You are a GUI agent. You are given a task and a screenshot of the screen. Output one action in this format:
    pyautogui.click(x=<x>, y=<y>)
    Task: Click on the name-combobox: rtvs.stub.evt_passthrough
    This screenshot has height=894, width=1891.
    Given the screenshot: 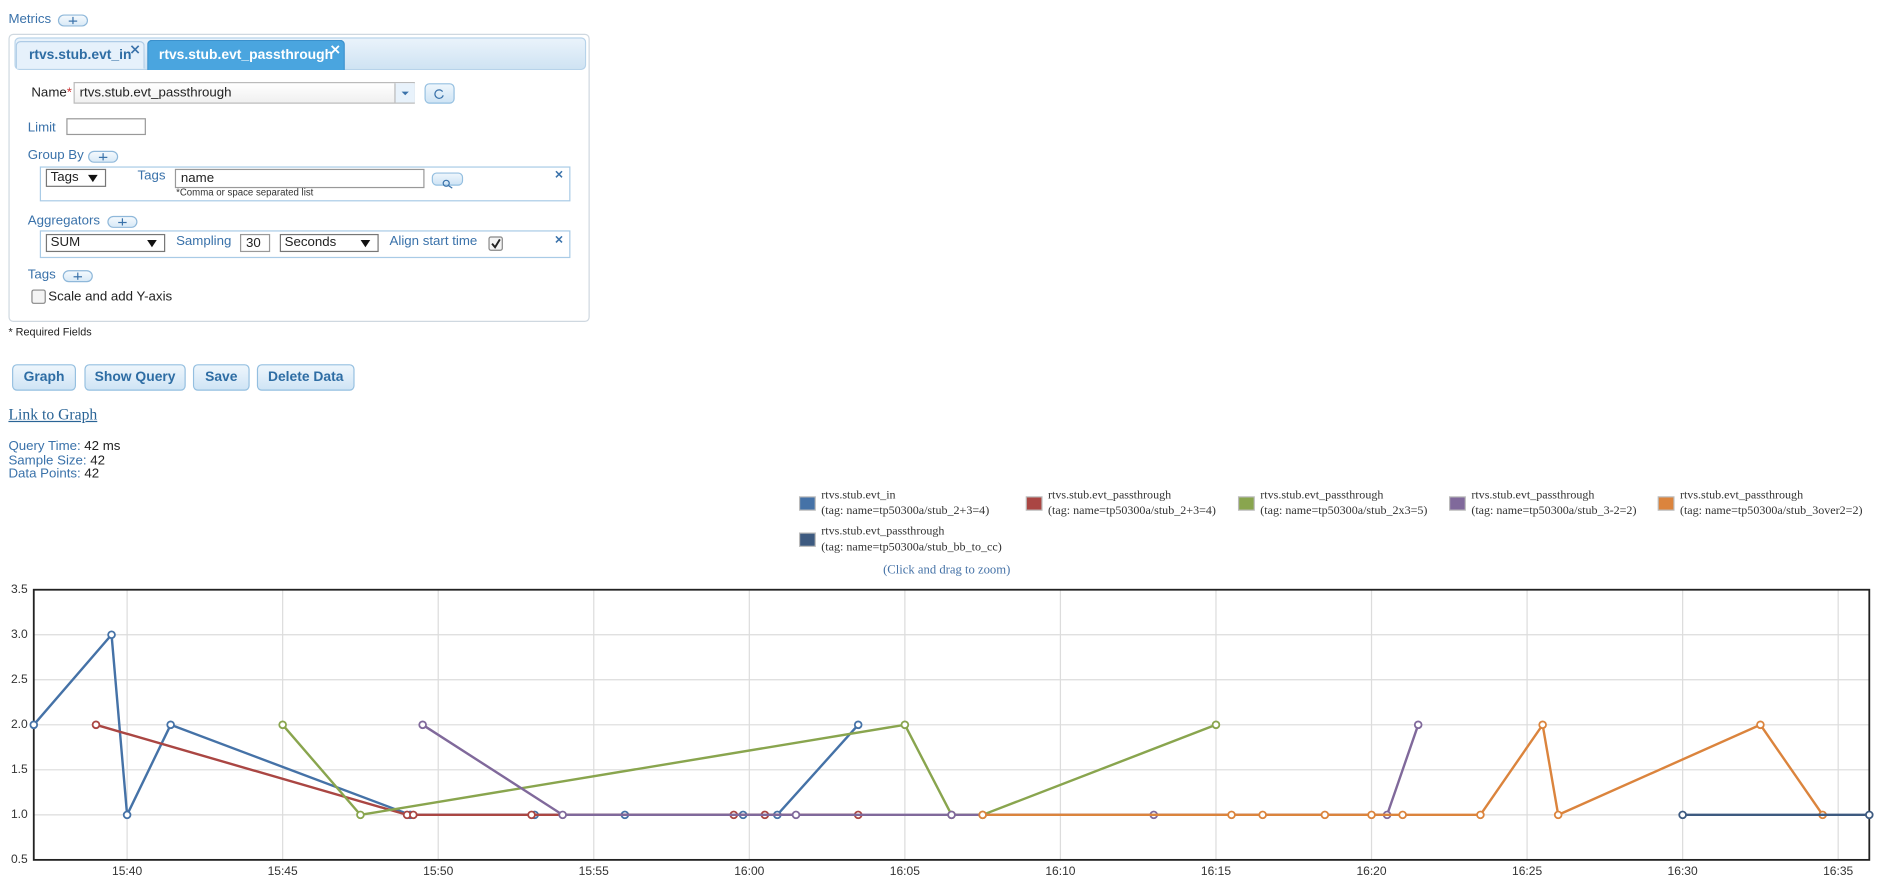 What is the action you would take?
    pyautogui.click(x=244, y=93)
    